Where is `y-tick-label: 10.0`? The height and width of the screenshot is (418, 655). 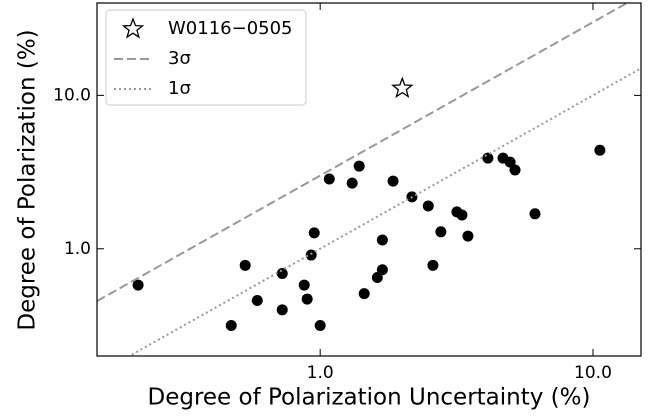 y-tick-label: 10.0 is located at coordinates (72, 95).